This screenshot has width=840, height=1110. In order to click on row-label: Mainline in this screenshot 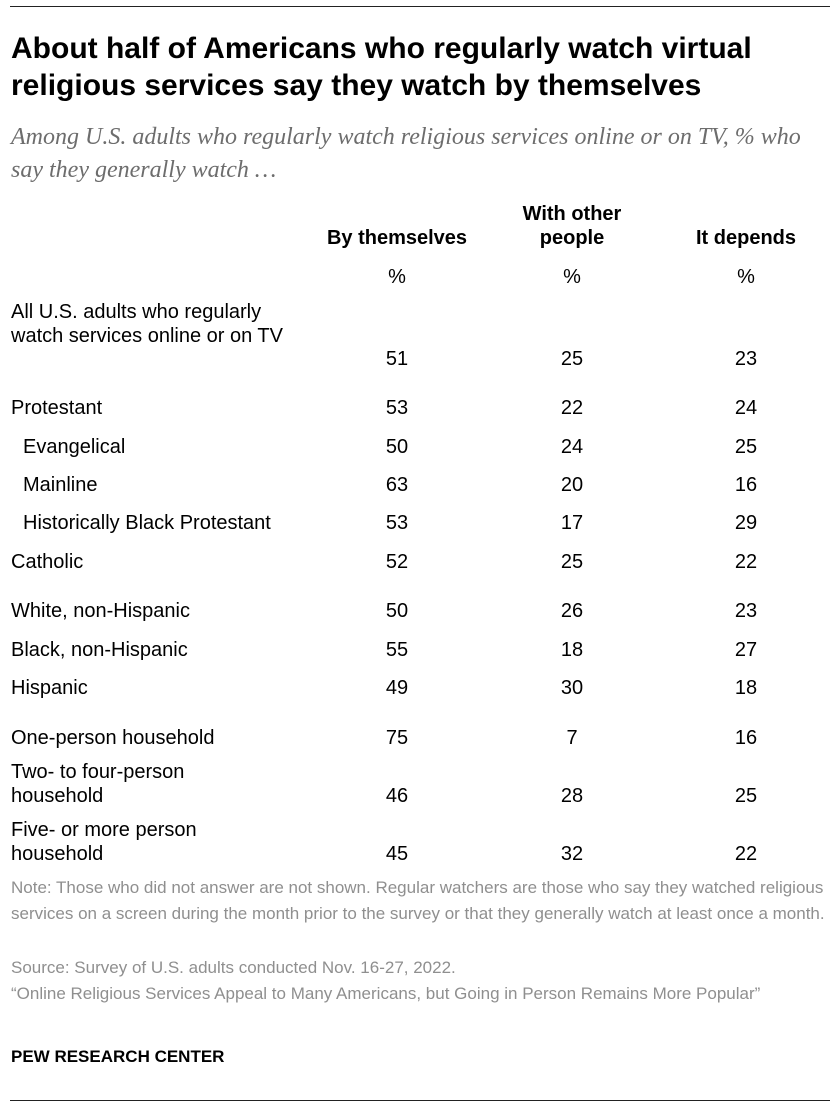, I will do `click(60, 485)`.